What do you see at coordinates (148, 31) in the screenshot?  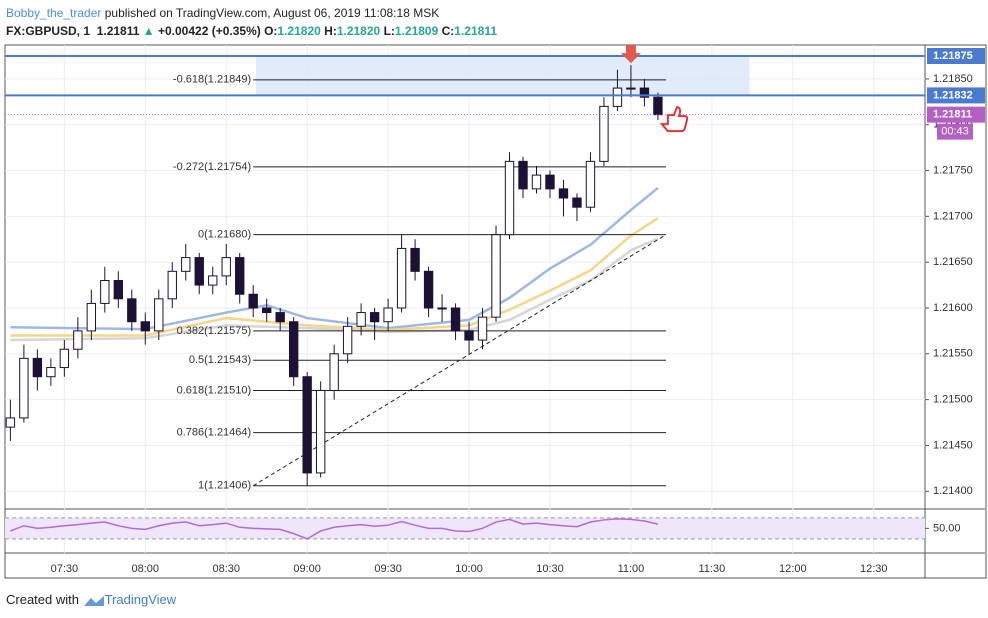 I see `up-icon: ▲` at bounding box center [148, 31].